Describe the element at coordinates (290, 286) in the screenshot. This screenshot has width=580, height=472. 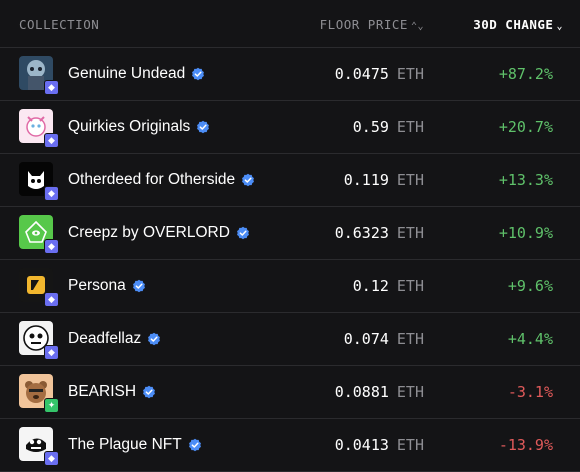
I see `collection-row: ◆ Persona 0.12 ETH +9.6%` at that location.